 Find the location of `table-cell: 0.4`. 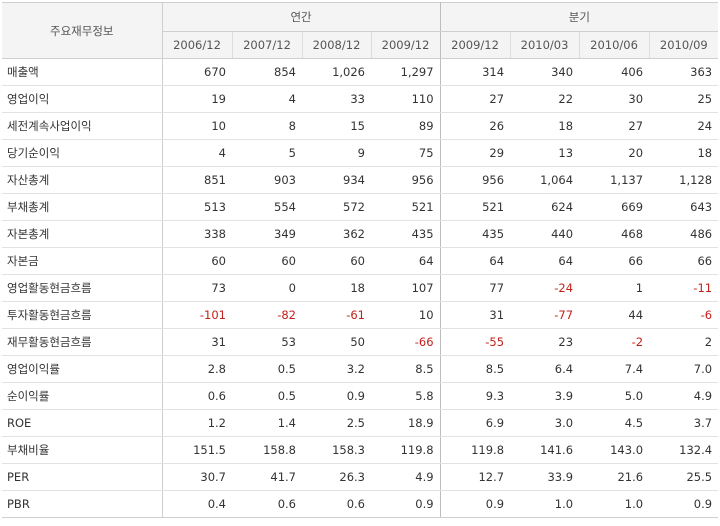

table-cell: 0.4 is located at coordinates (197, 504).